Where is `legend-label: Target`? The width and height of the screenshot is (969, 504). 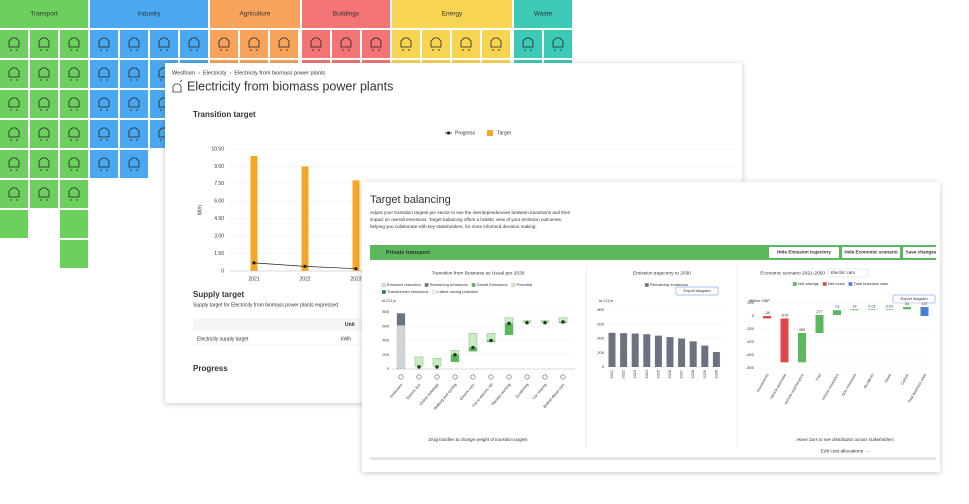 legend-label: Target is located at coordinates (504, 133).